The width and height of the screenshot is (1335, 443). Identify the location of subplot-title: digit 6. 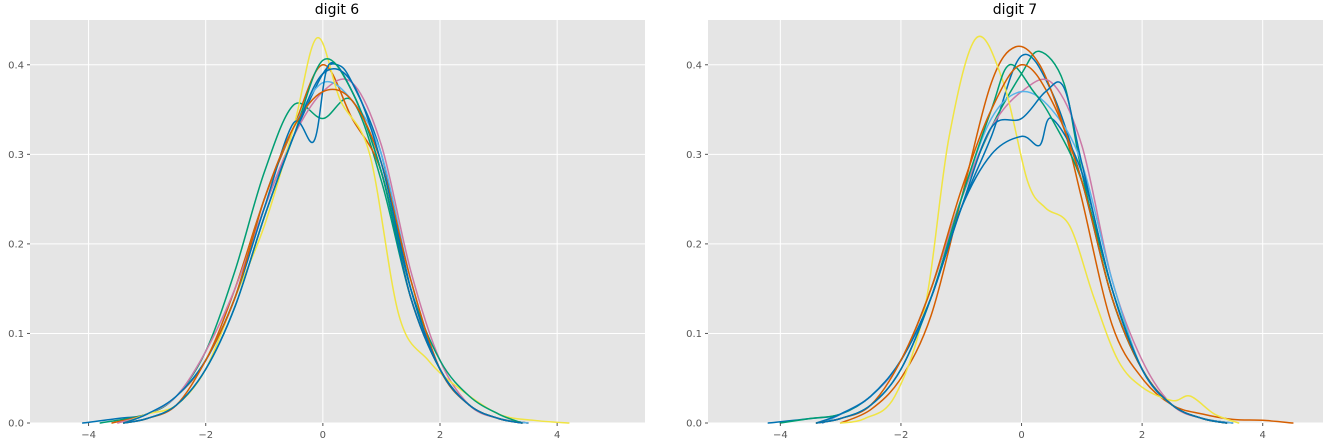
(337, 10).